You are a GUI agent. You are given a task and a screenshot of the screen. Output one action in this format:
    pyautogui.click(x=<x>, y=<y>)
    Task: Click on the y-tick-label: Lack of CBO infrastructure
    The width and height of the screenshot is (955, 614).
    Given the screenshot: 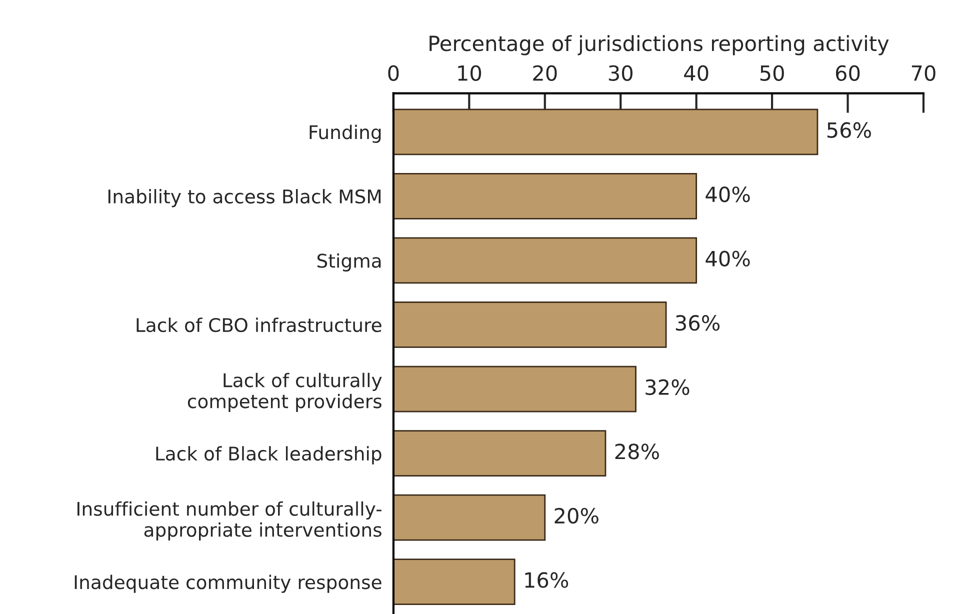 What is the action you would take?
    pyautogui.click(x=259, y=325)
    